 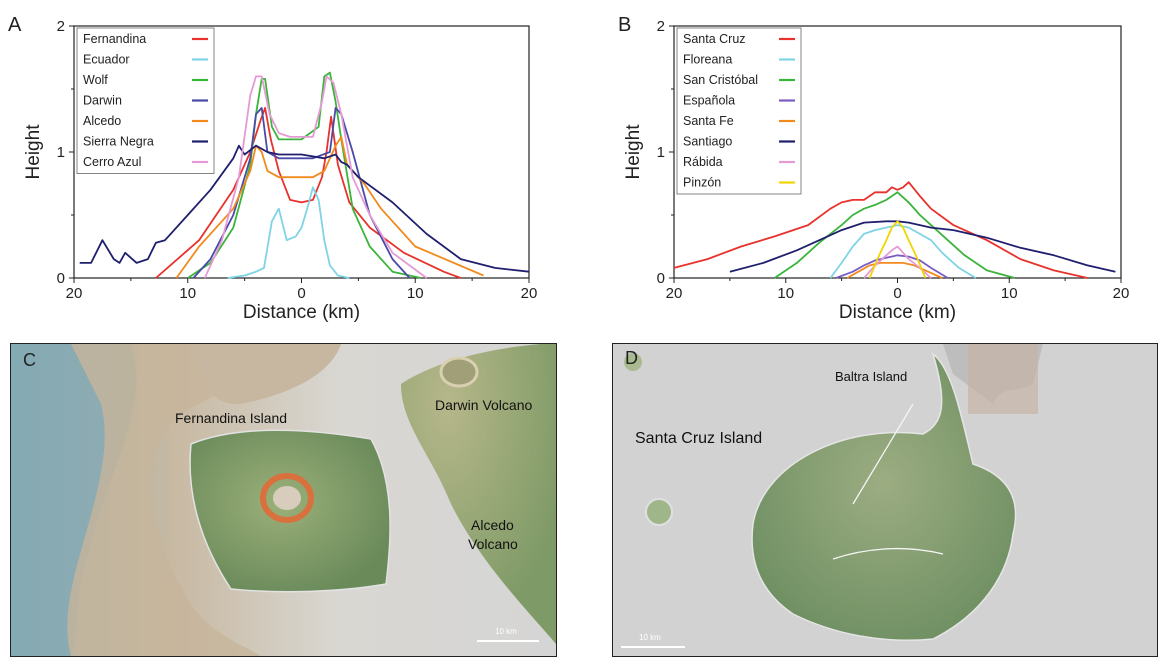 What do you see at coordinates (118, 142) in the screenshot?
I see `legend-label-sierra-negra: Sierra Negra` at bounding box center [118, 142].